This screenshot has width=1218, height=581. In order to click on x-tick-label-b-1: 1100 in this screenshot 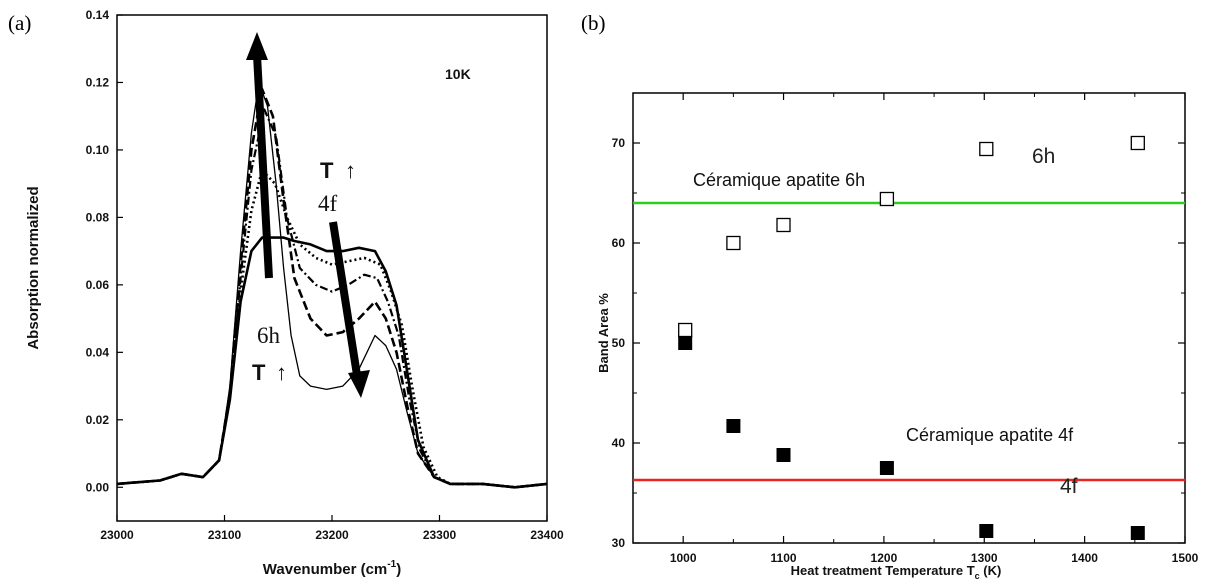, I will do `click(784, 558)`.